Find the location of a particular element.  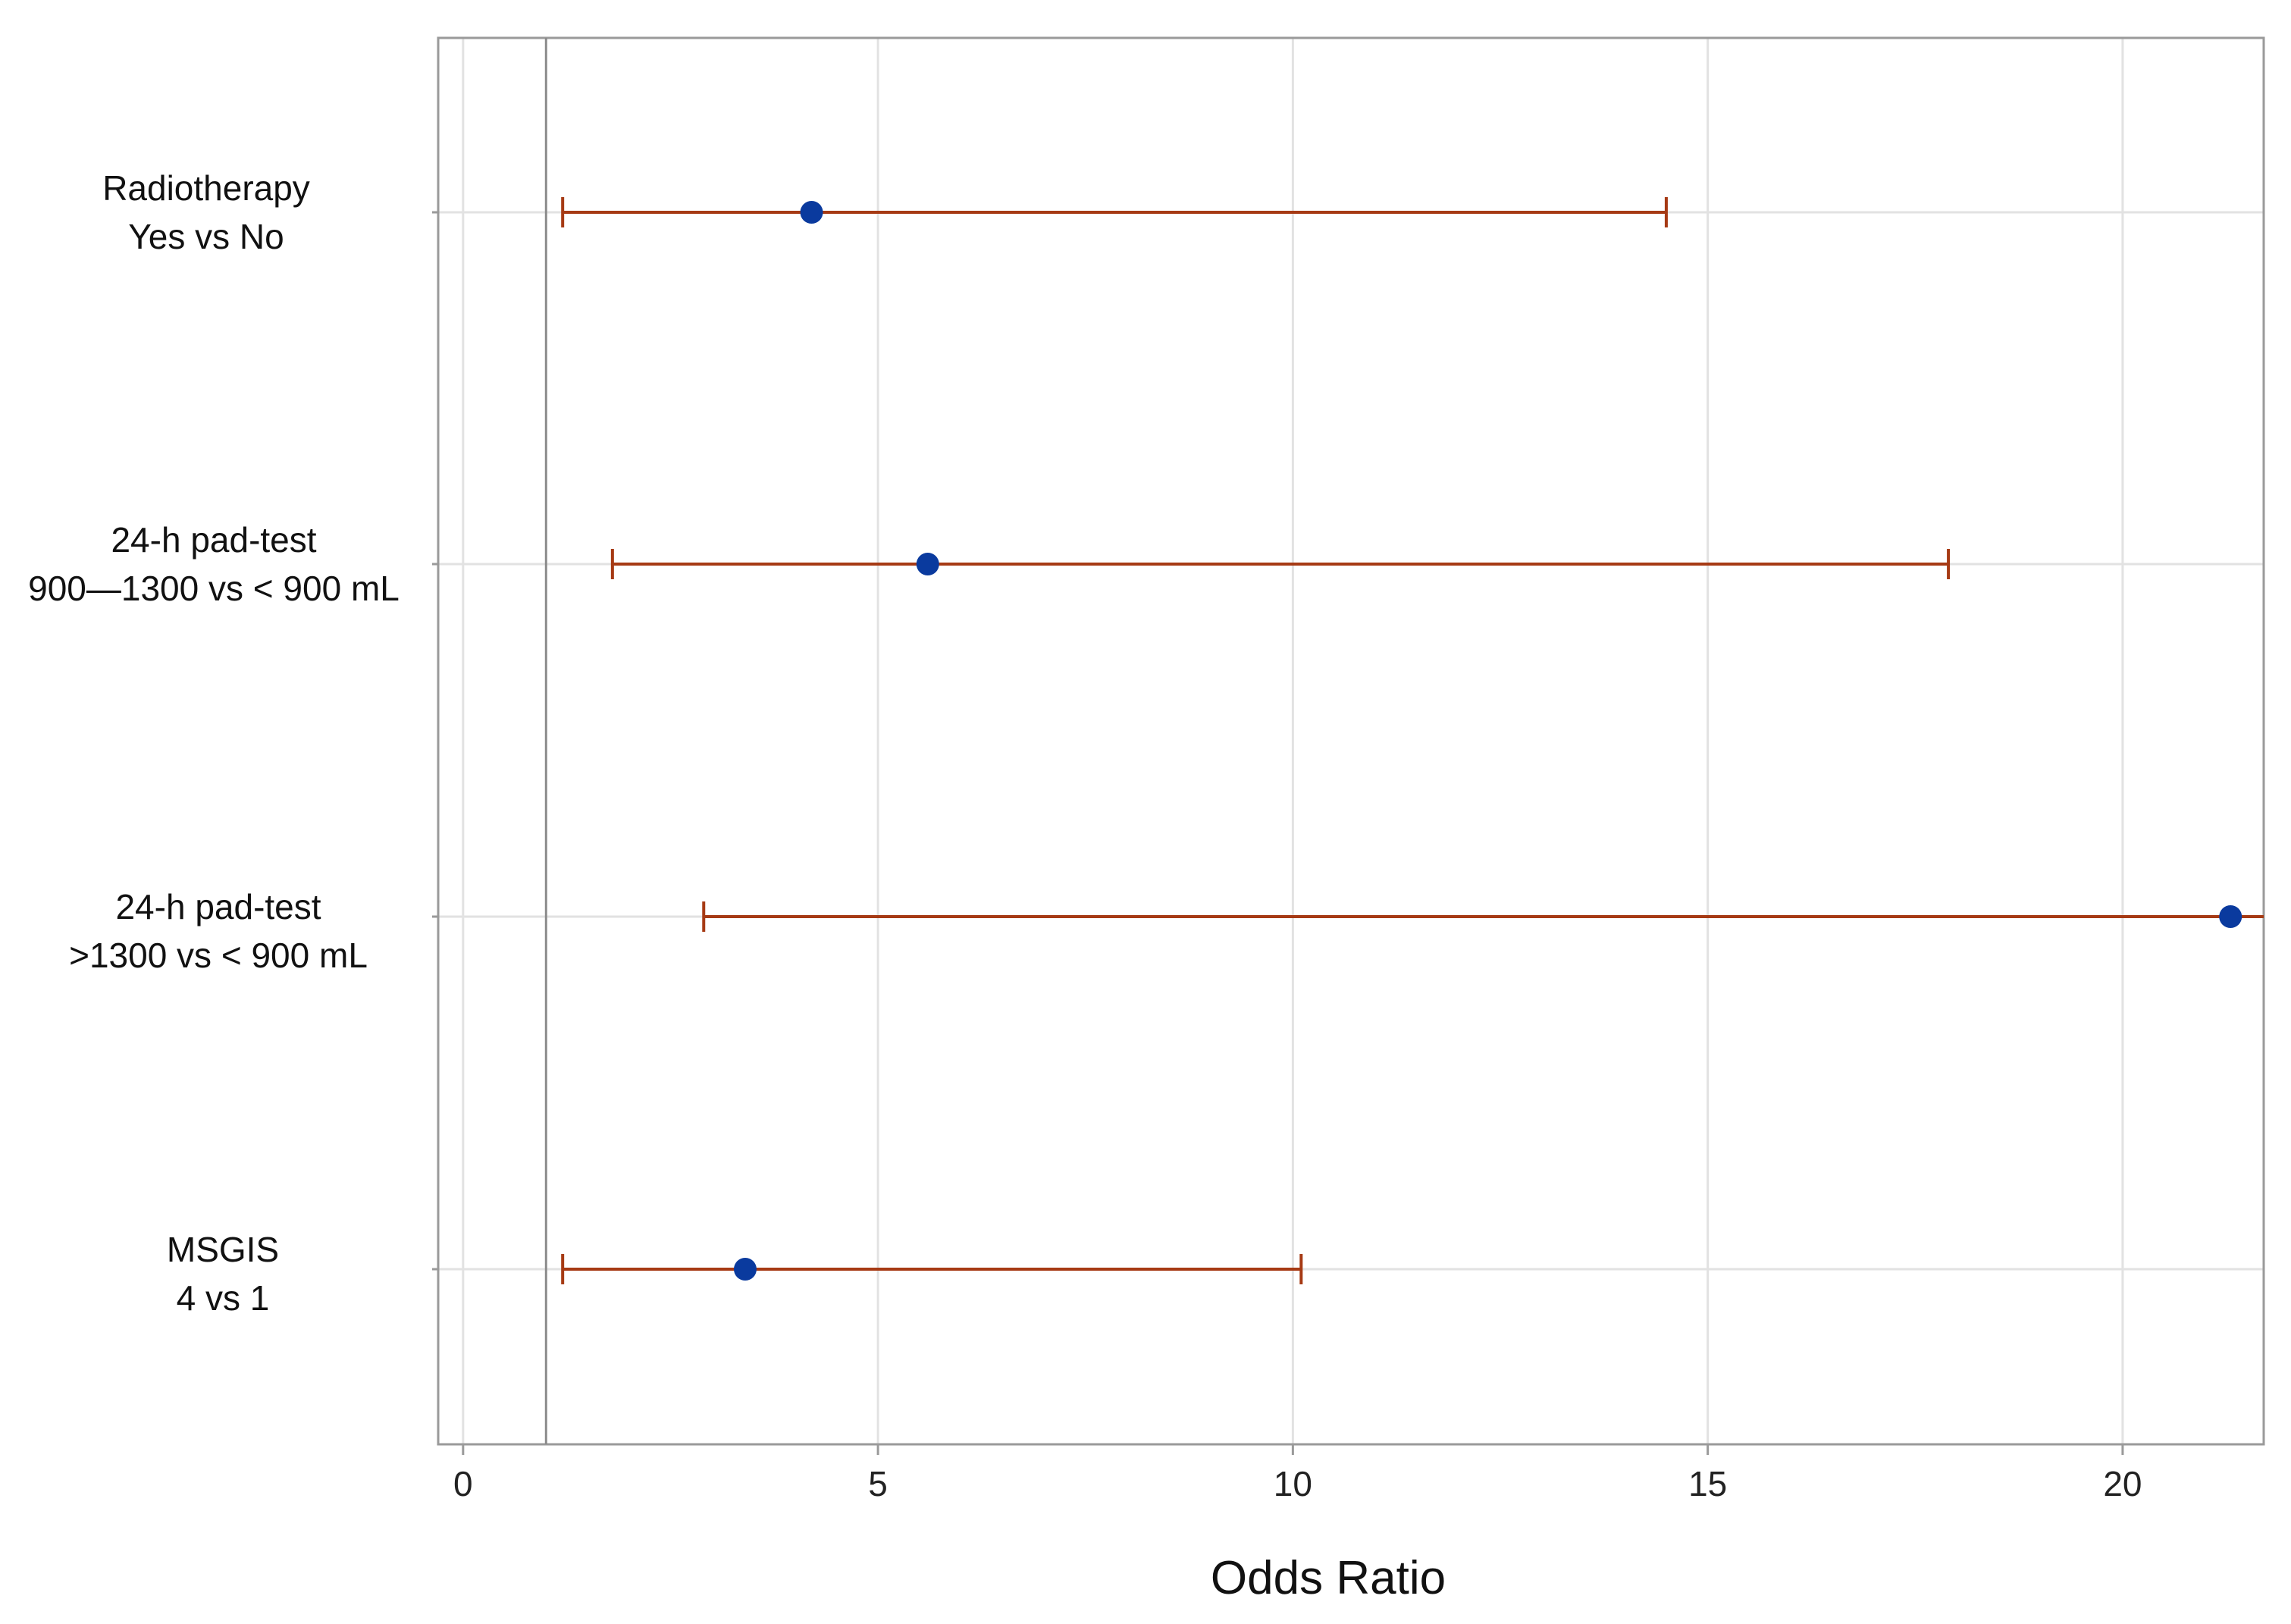

row-label-msgis: MSGIS 4 vs 1 is located at coordinates (223, 1273).